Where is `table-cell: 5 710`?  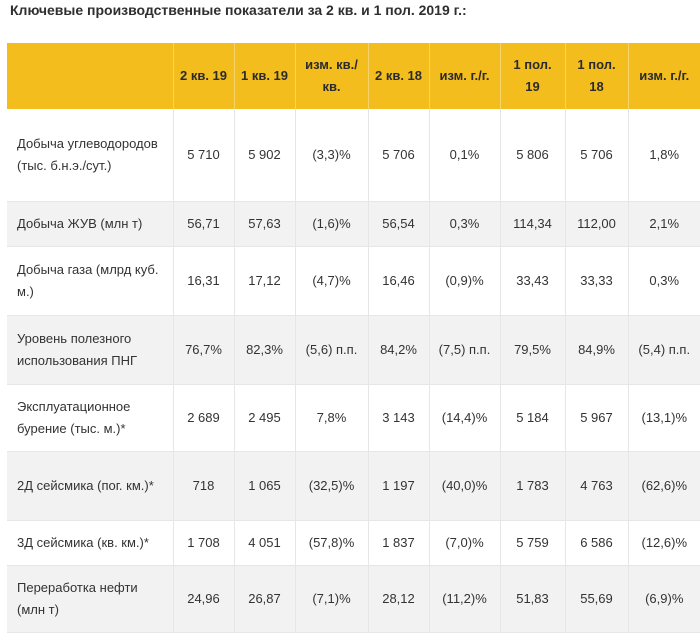 table-cell: 5 710 is located at coordinates (204, 155).